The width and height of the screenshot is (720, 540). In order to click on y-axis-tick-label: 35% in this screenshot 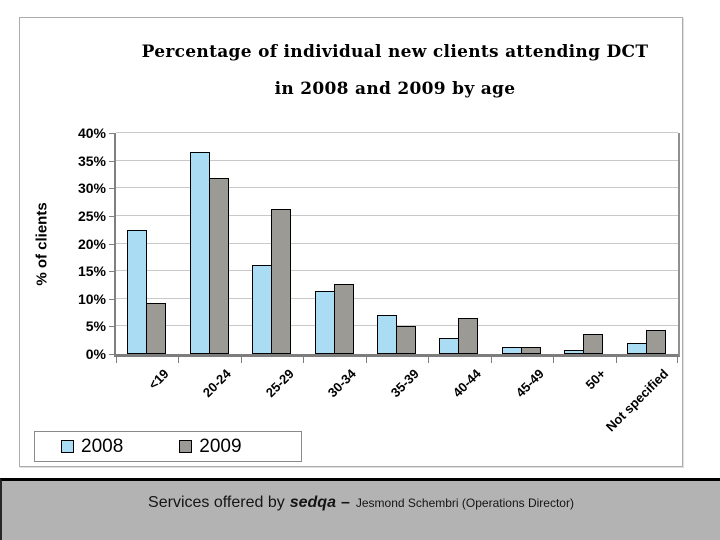, I will do `click(91, 160)`.